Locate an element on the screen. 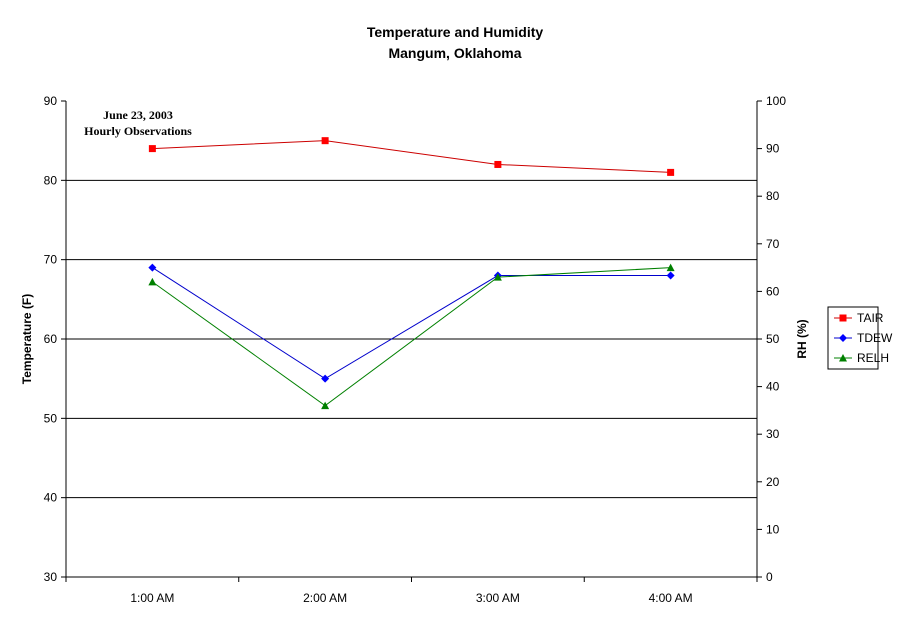 This screenshot has width=911, height=623. left-axis-ticks: 30 40 50 60 70 80 90 is located at coordinates (55, 339).